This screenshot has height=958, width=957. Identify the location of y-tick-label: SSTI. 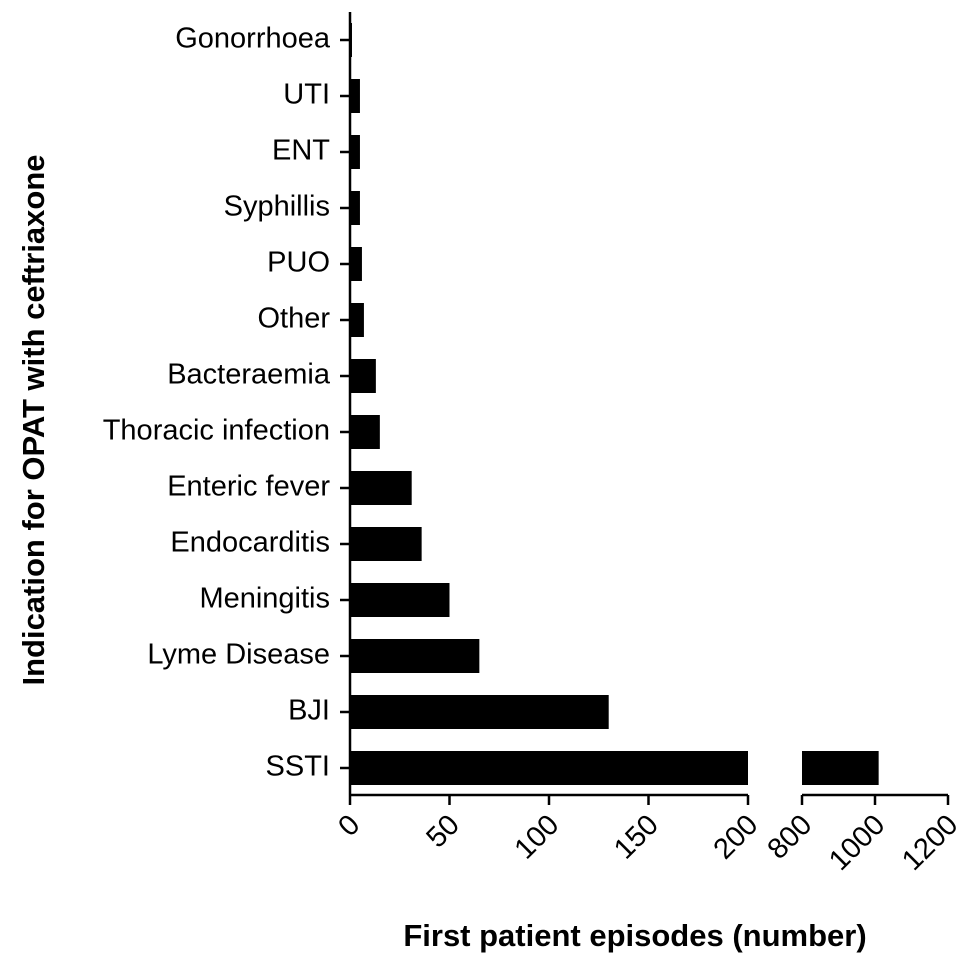
(298, 767).